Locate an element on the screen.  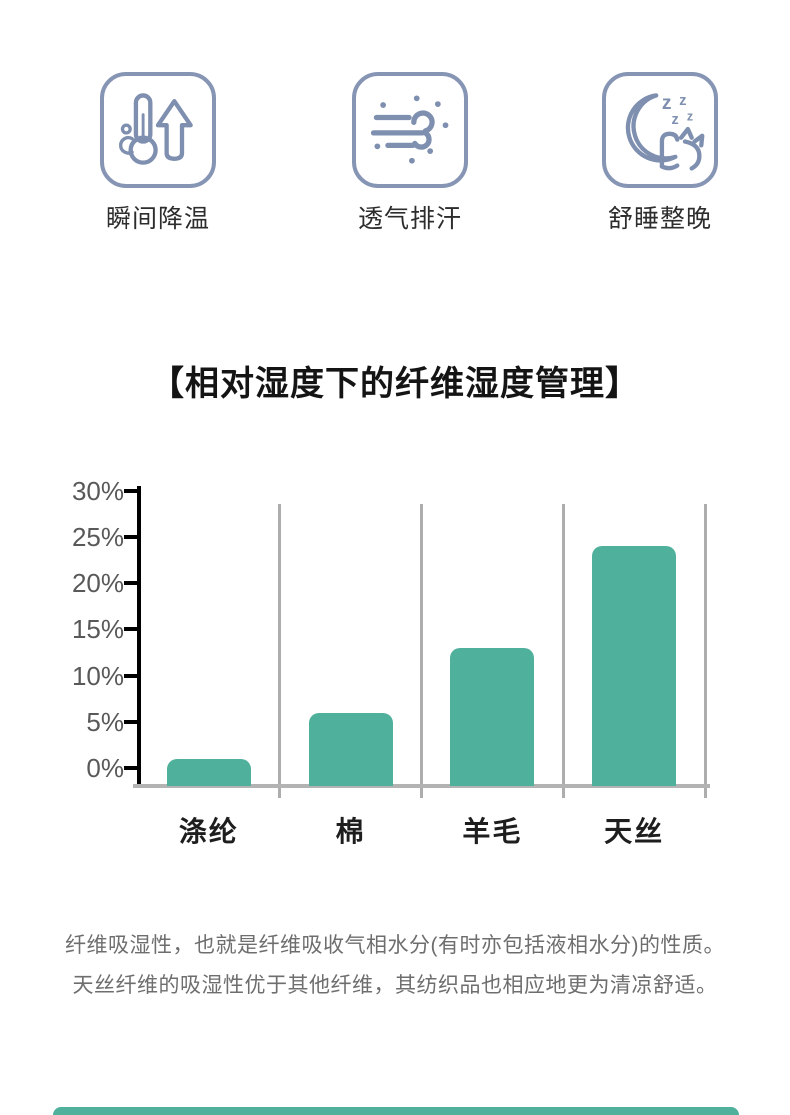
y-axis-tick-label: 0% is located at coordinates (105, 768).